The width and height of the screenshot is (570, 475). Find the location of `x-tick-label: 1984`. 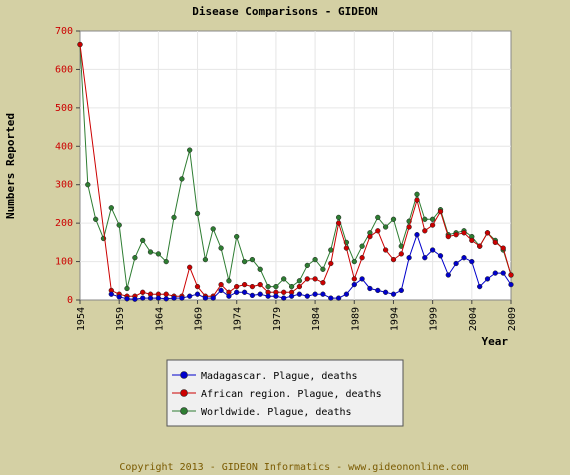

x-tick-label: 1984 is located at coordinates (316, 319).